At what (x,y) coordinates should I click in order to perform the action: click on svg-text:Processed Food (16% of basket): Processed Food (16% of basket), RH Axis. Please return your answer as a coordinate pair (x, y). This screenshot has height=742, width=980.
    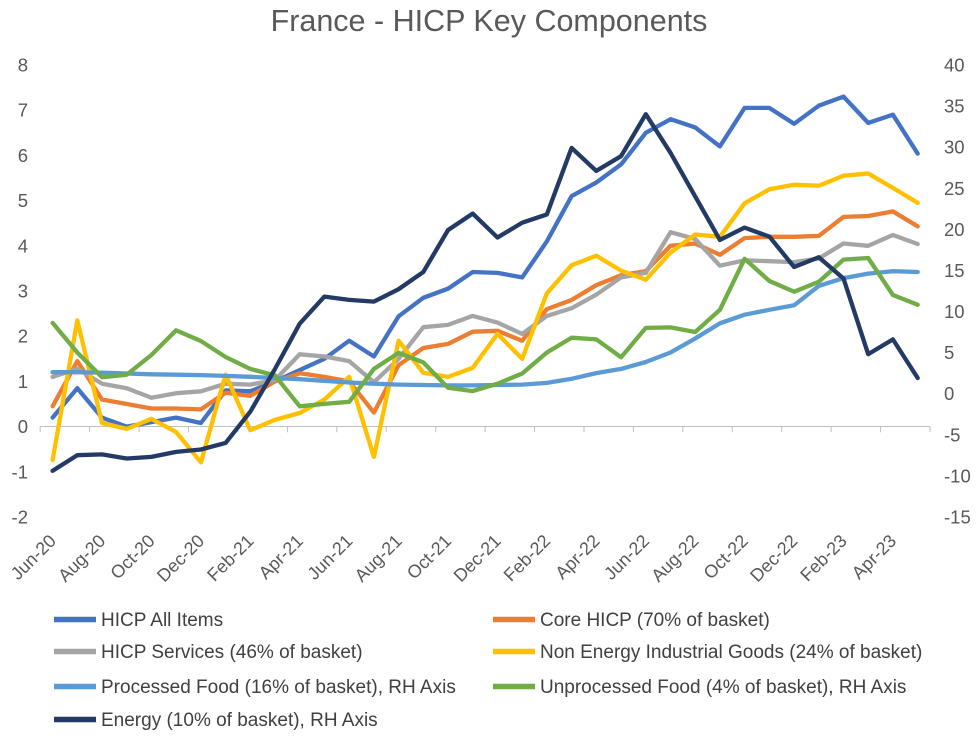
    Looking at the image, I should click on (278, 687).